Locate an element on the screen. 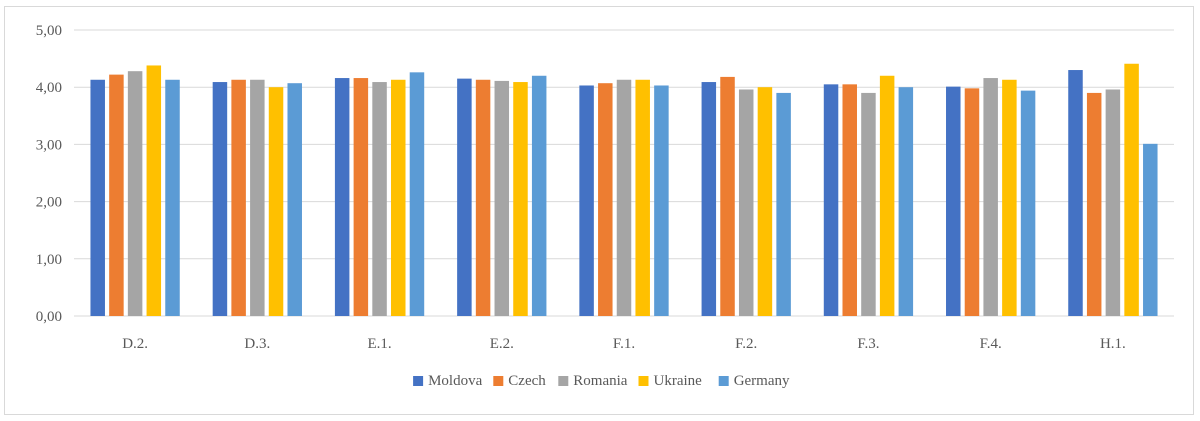  bar-germany-d2 is located at coordinates (172, 197).